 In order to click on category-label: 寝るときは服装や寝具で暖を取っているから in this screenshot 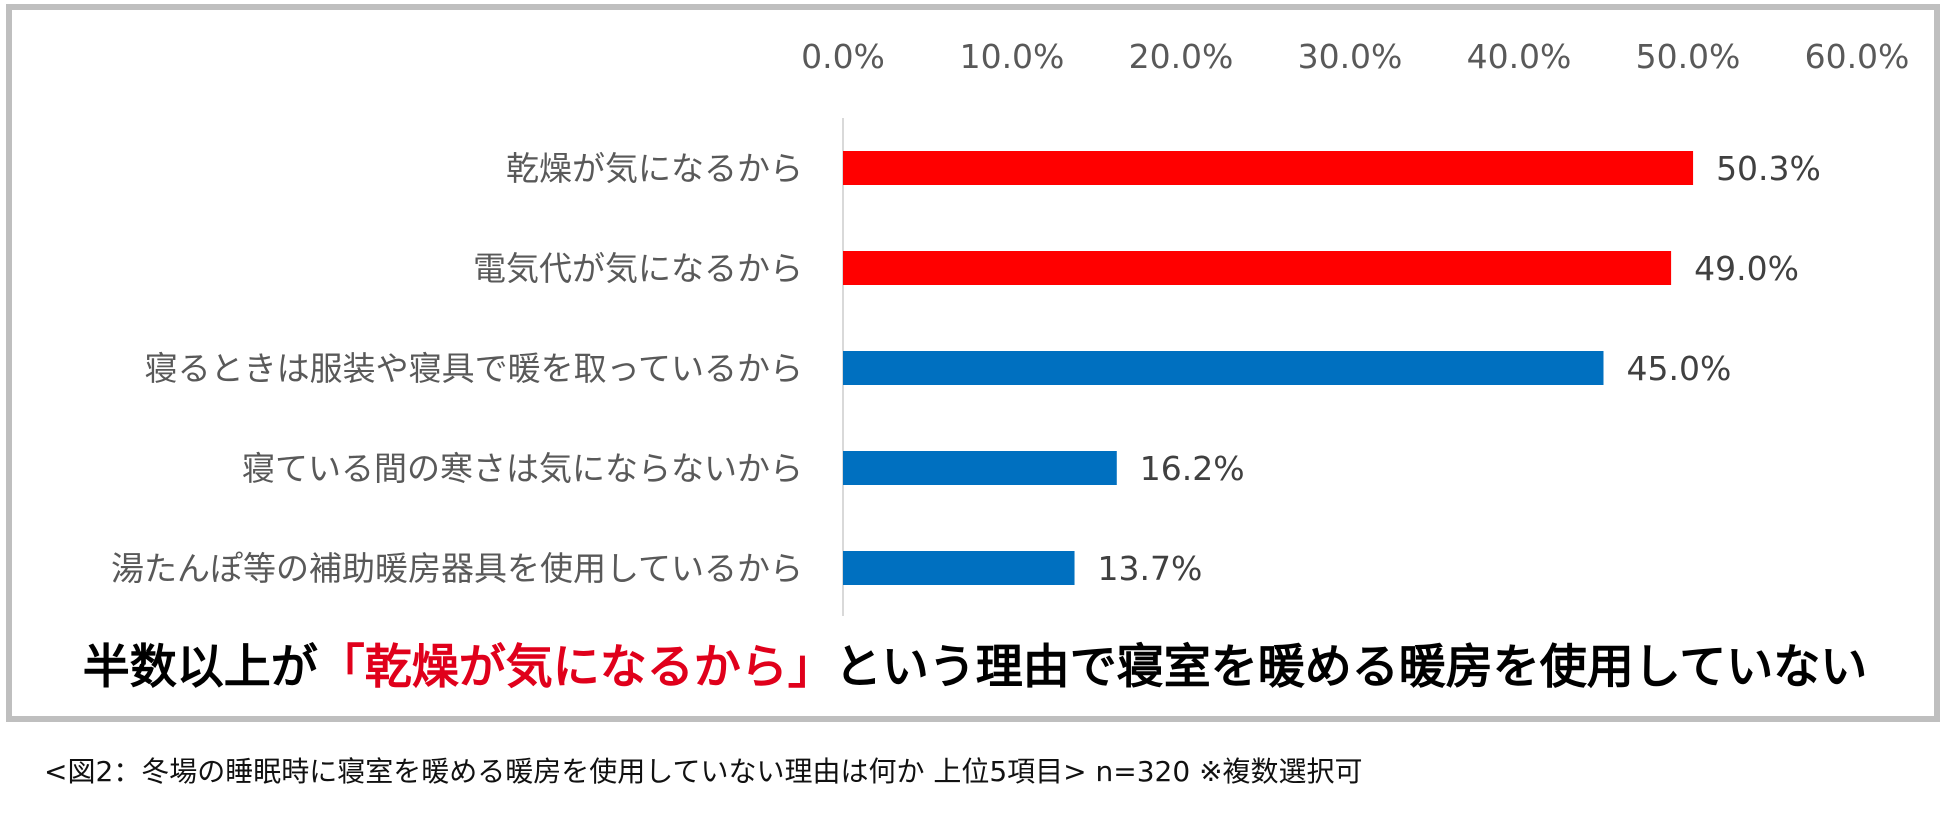, I will do `click(474, 368)`.